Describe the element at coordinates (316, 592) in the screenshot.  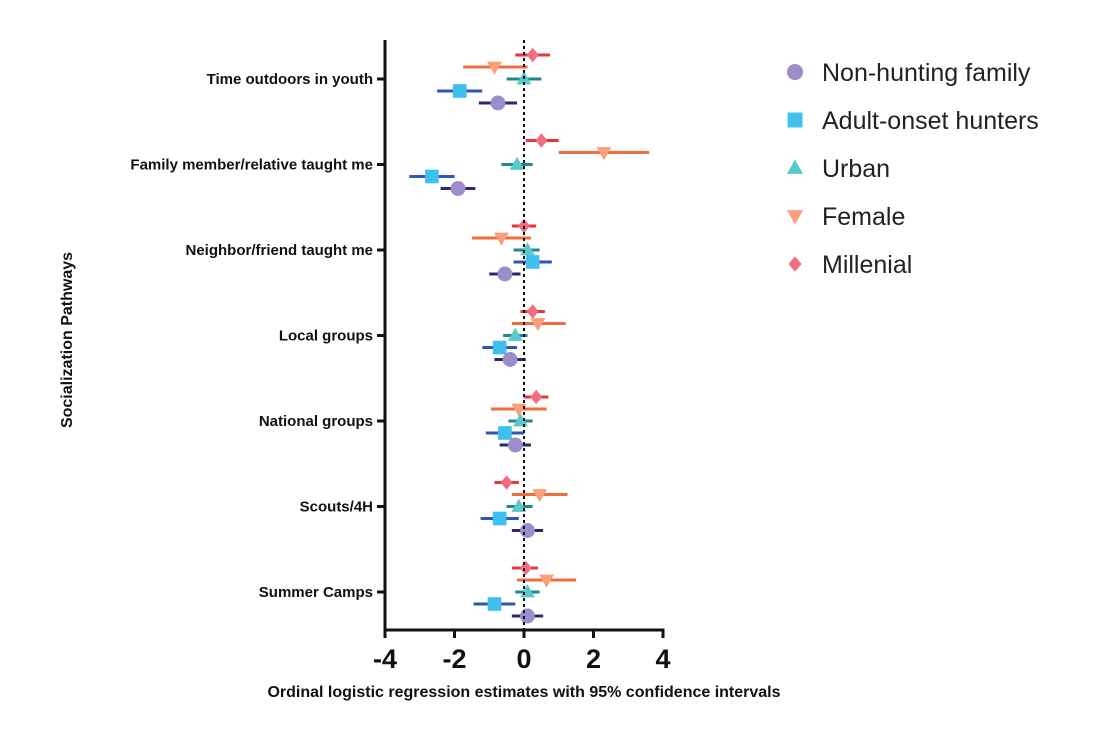
I see `category-label: Summer Camps` at that location.